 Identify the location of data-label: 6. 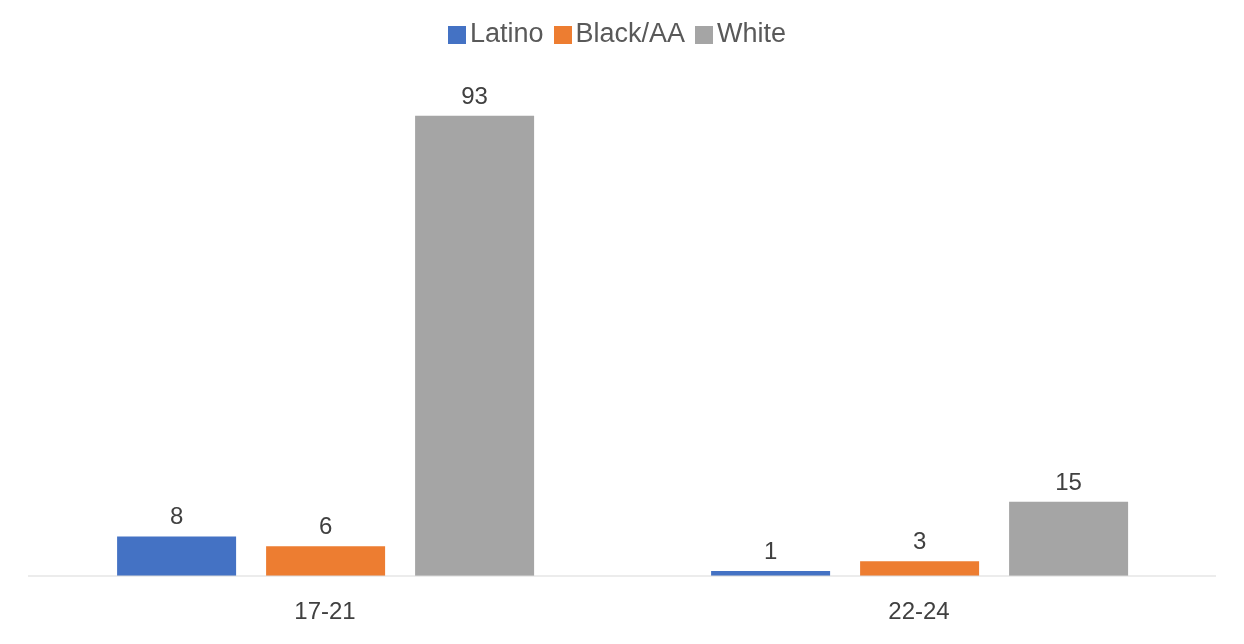
(325, 526).